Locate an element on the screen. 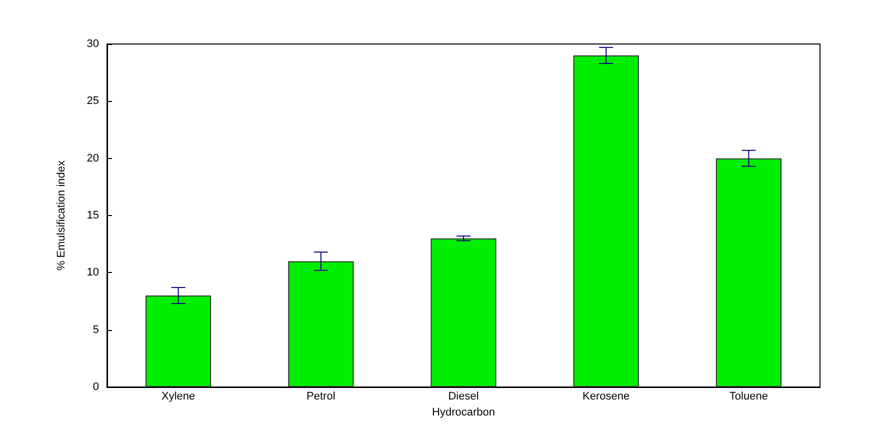 The height and width of the screenshot is (427, 877). y-tick-label: 15 is located at coordinates (92, 216).